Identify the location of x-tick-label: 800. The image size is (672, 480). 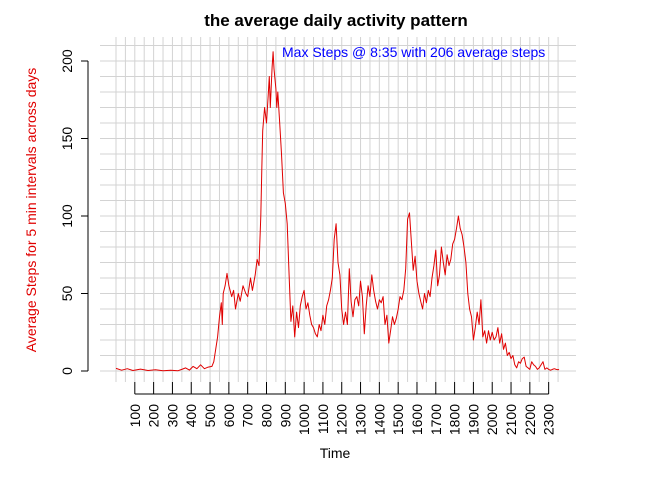
(266, 416).